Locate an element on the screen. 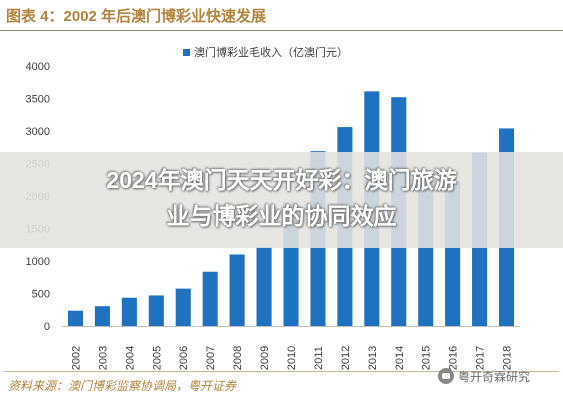 The width and height of the screenshot is (563, 400). x-tick-label: 2010 is located at coordinates (292, 358).